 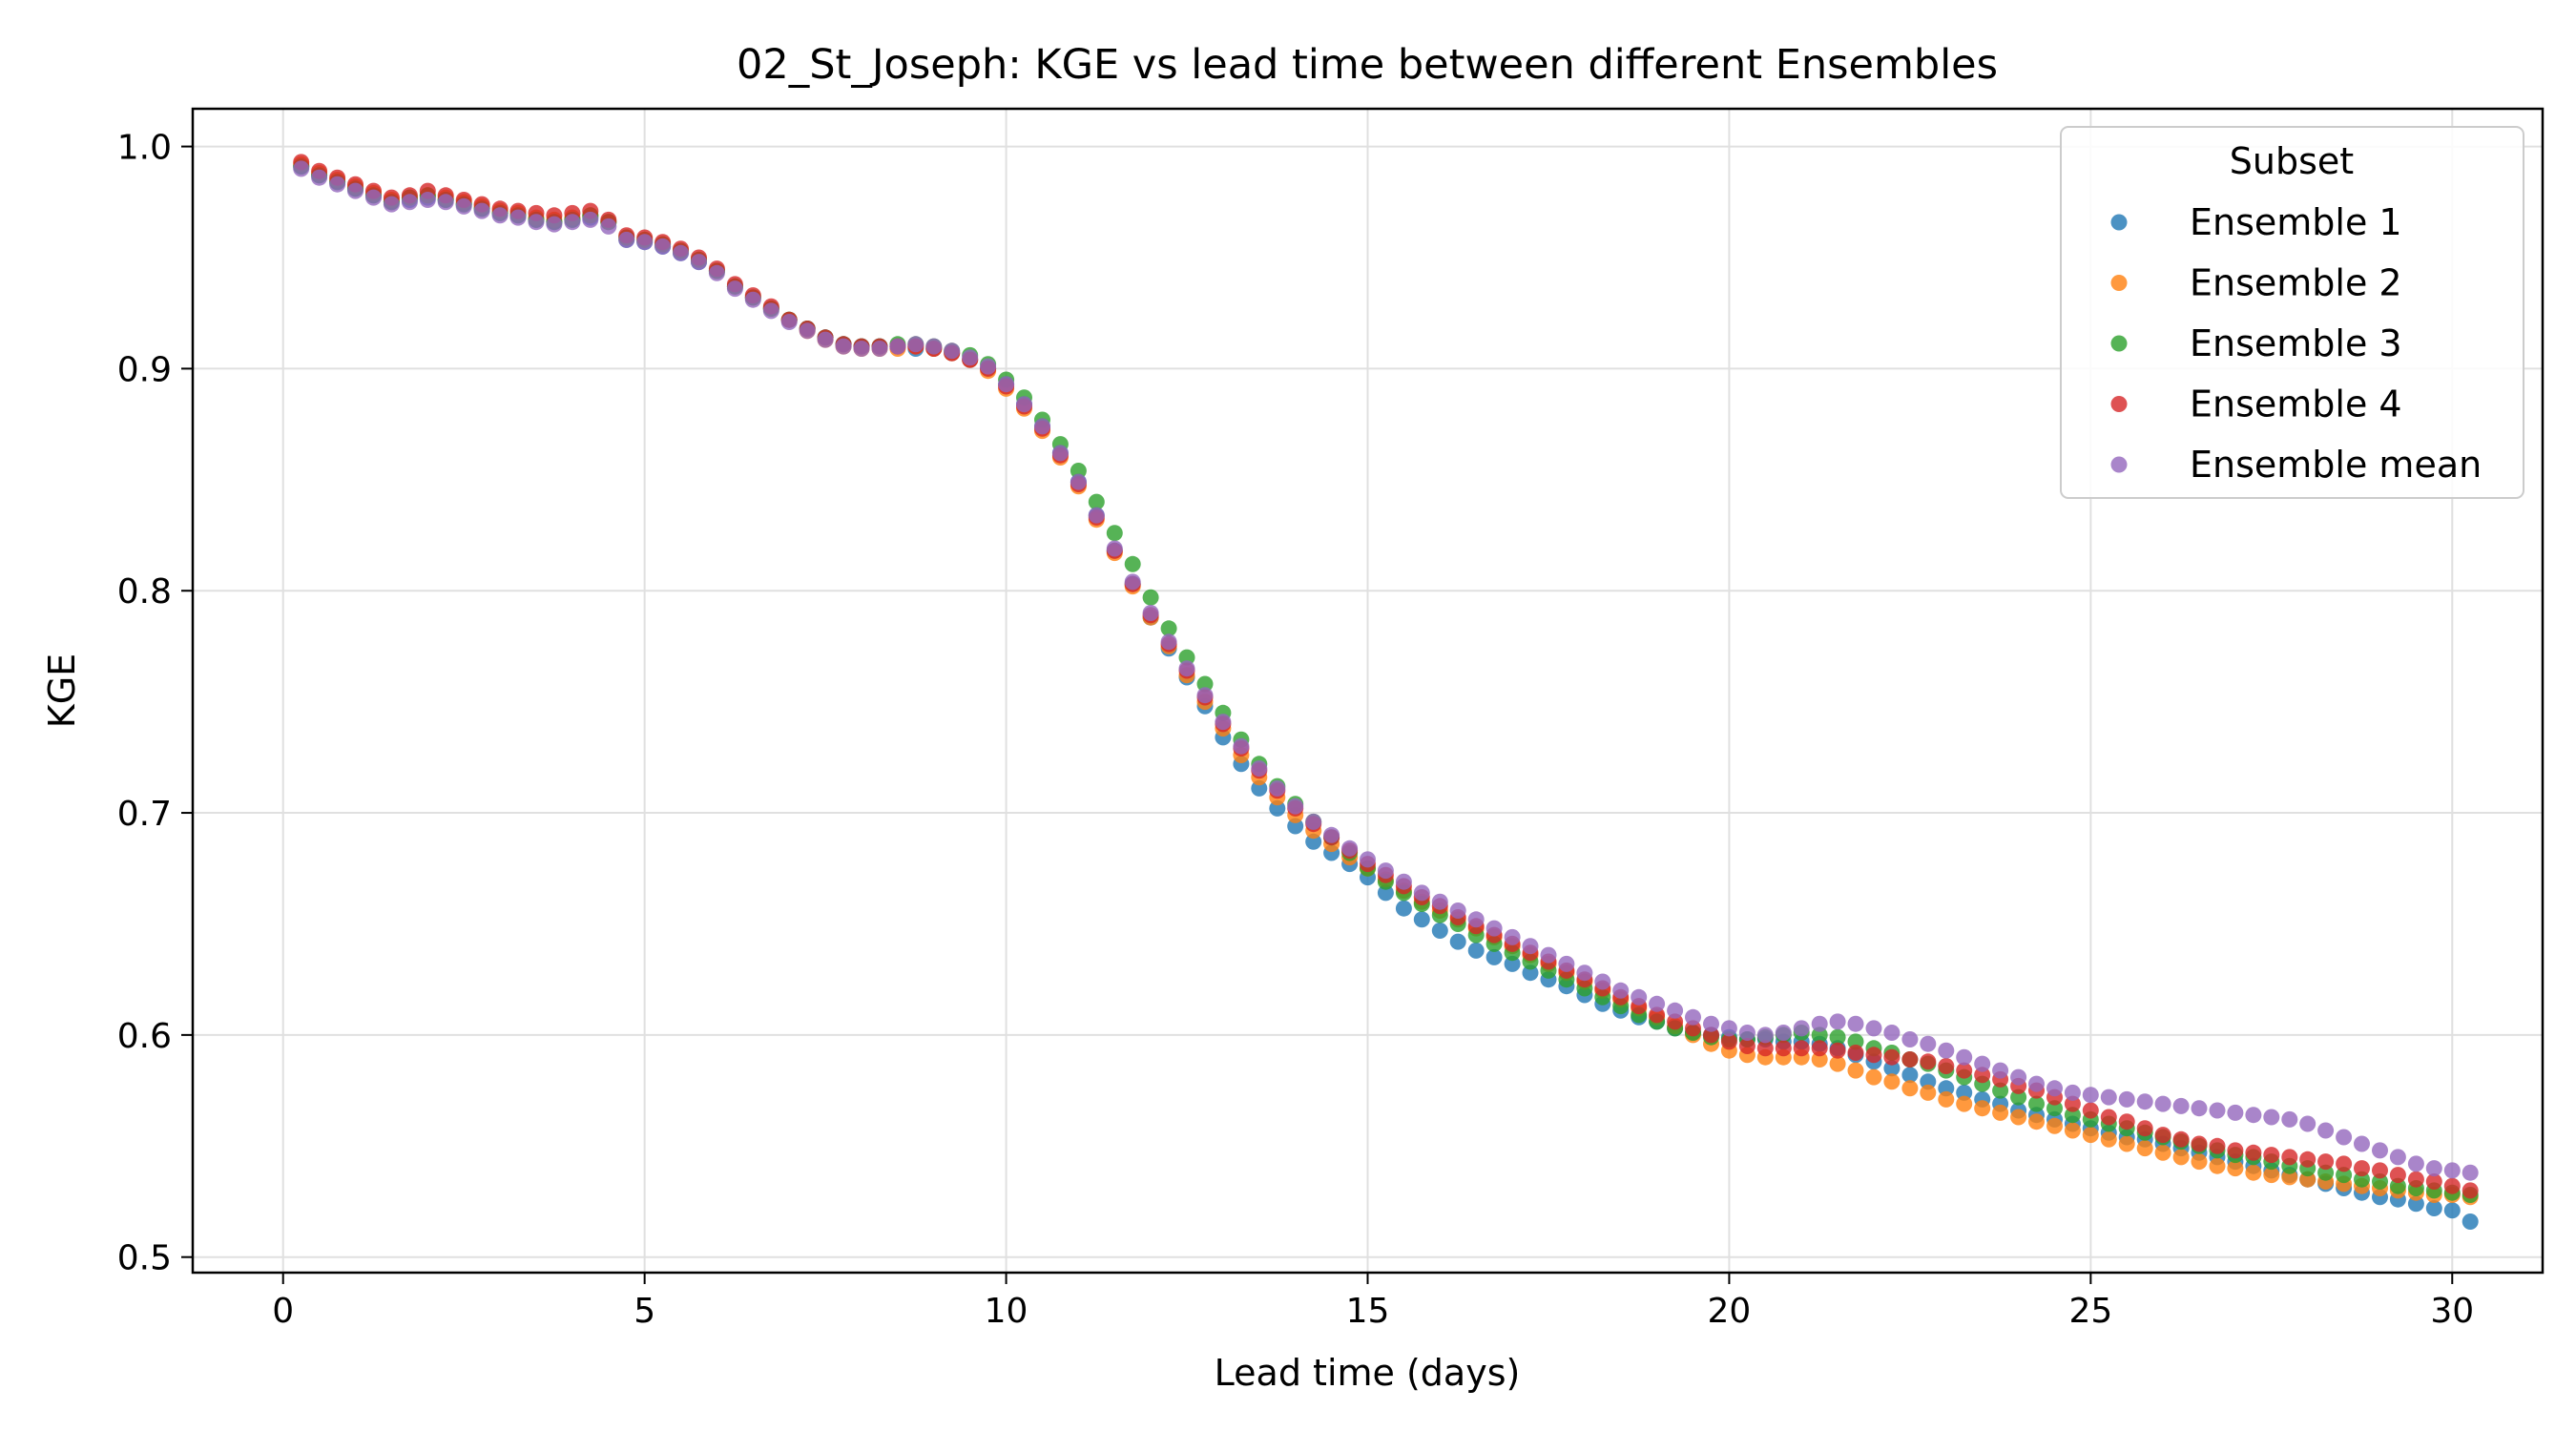 What do you see at coordinates (1730, 1311) in the screenshot?
I see `x-tick-label: 20` at bounding box center [1730, 1311].